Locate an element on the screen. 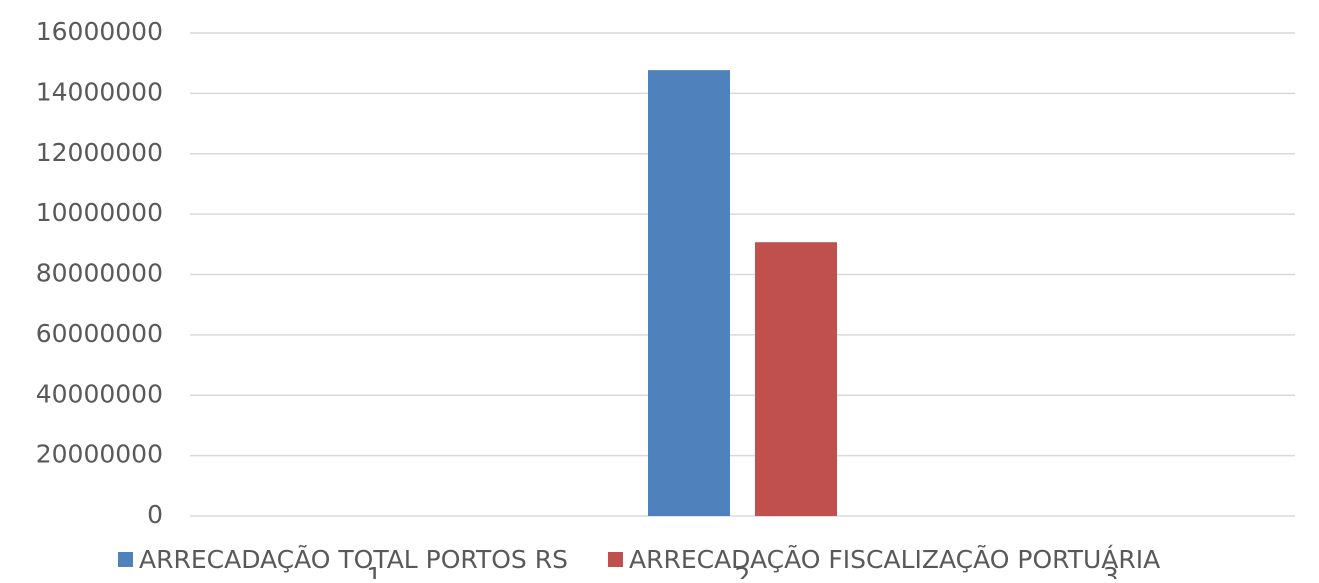 This screenshot has width=1319, height=583. y-tick-label: 16000000 is located at coordinates (99, 31).